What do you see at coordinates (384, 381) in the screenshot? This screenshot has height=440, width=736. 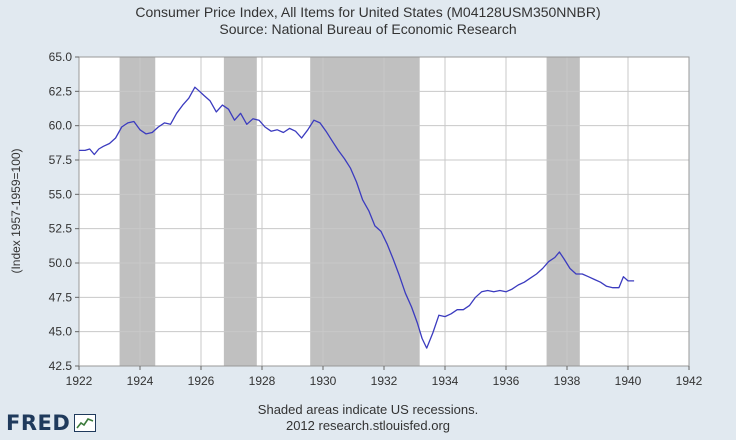 I see `x-tick-label: 1932` at bounding box center [384, 381].